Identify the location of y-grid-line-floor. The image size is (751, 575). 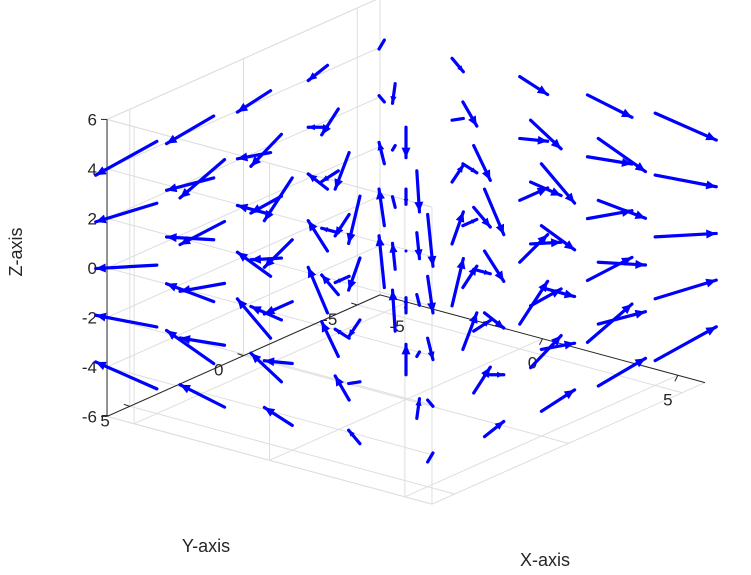
(292, 450).